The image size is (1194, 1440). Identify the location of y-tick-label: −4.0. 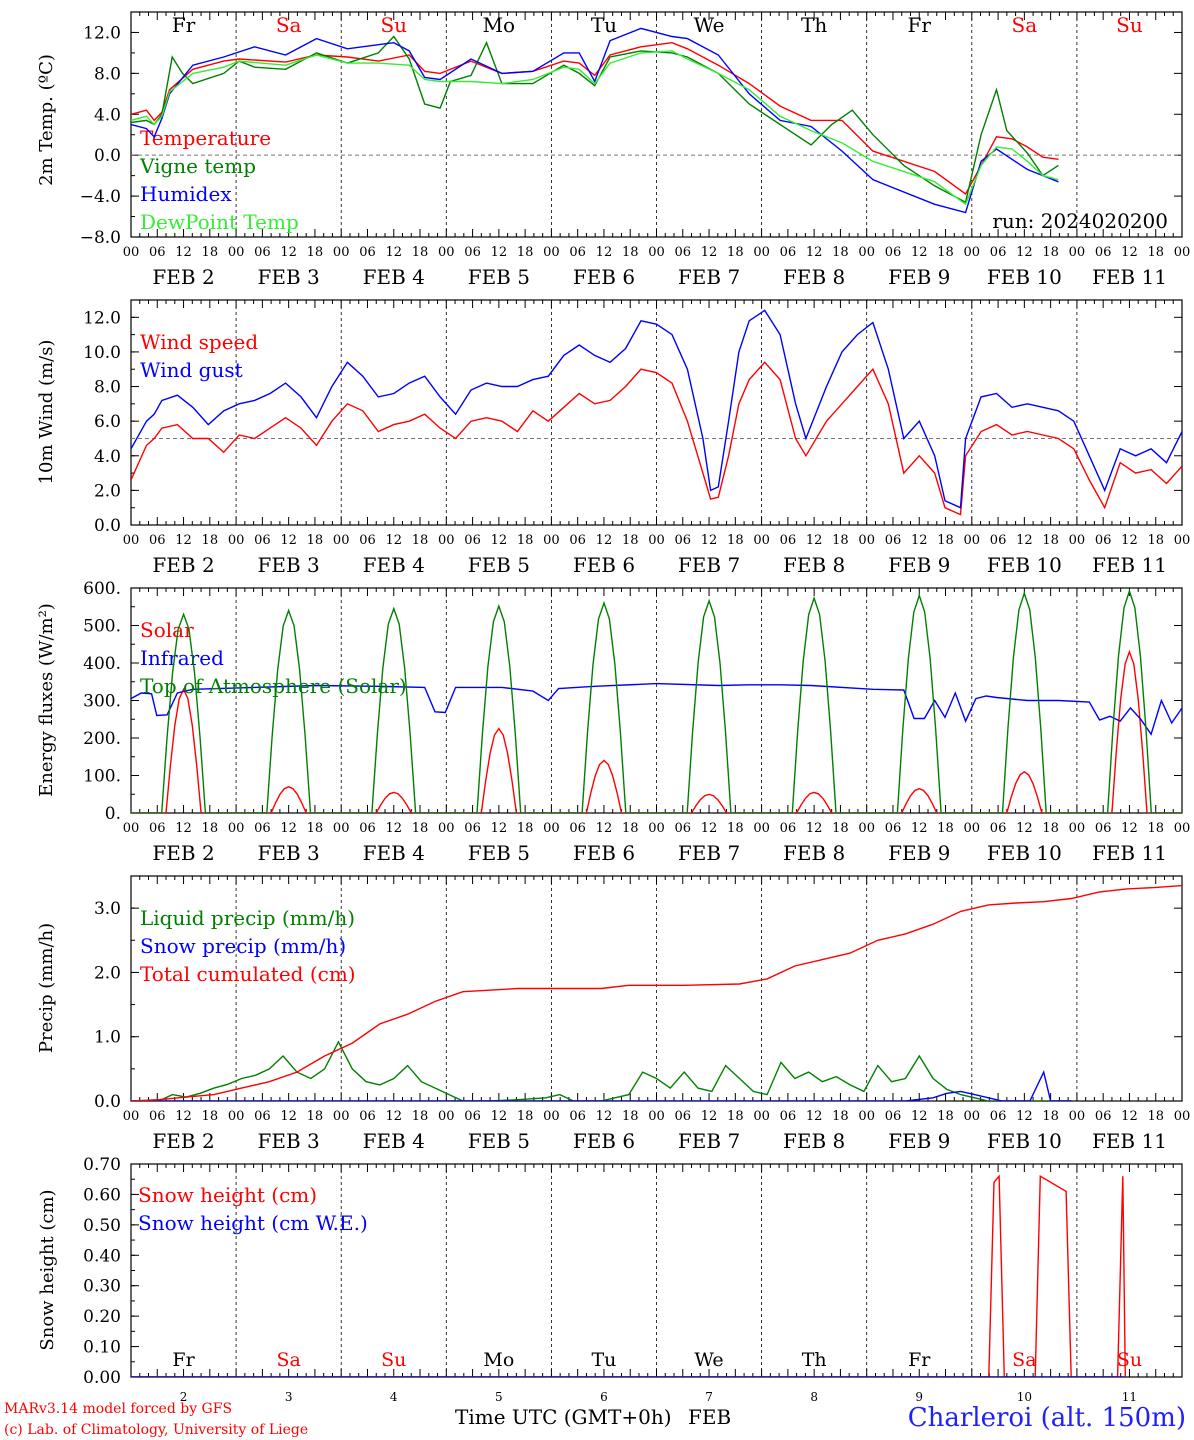
(100, 197).